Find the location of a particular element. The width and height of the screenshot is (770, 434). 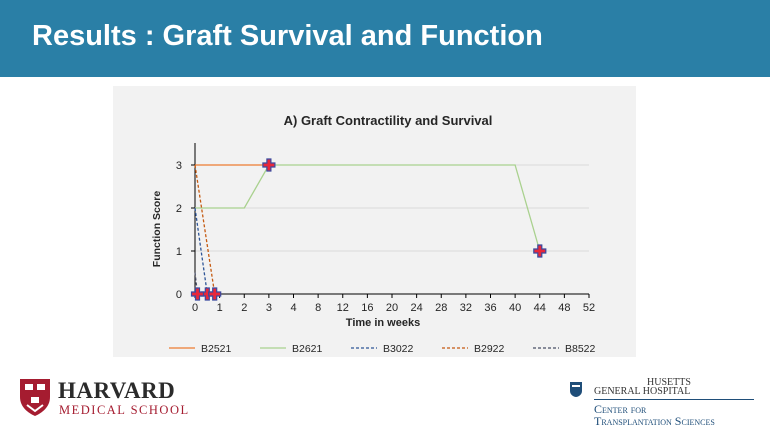

chart-title: A) Graft Contractility and Survival is located at coordinates (388, 120).